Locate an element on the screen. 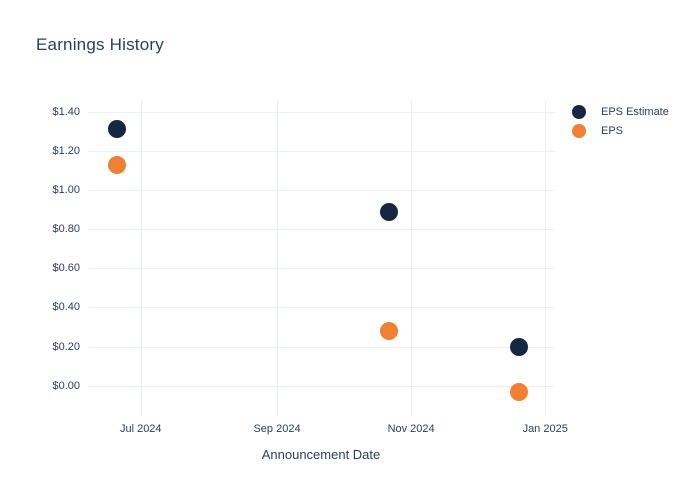  y-tick-label: $0.40 is located at coordinates (66, 307).